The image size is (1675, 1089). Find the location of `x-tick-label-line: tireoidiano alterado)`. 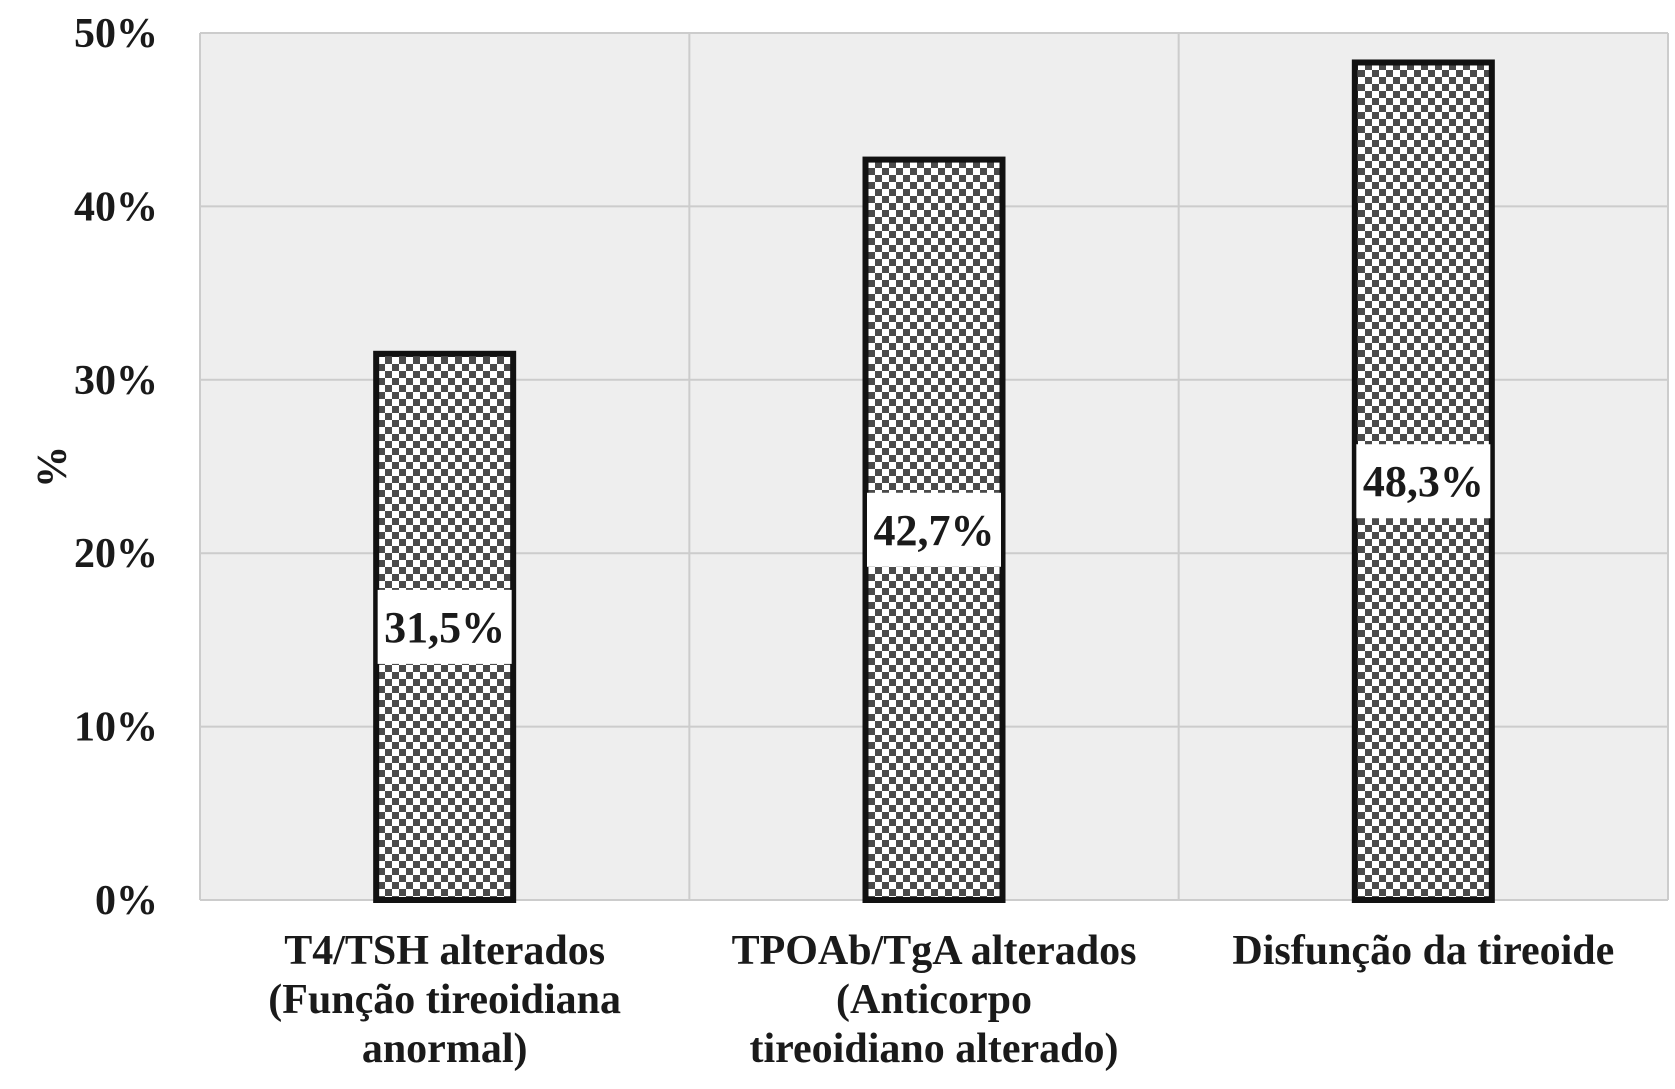

x-tick-label-line: tireoidiano alterado) is located at coordinates (933, 1049).